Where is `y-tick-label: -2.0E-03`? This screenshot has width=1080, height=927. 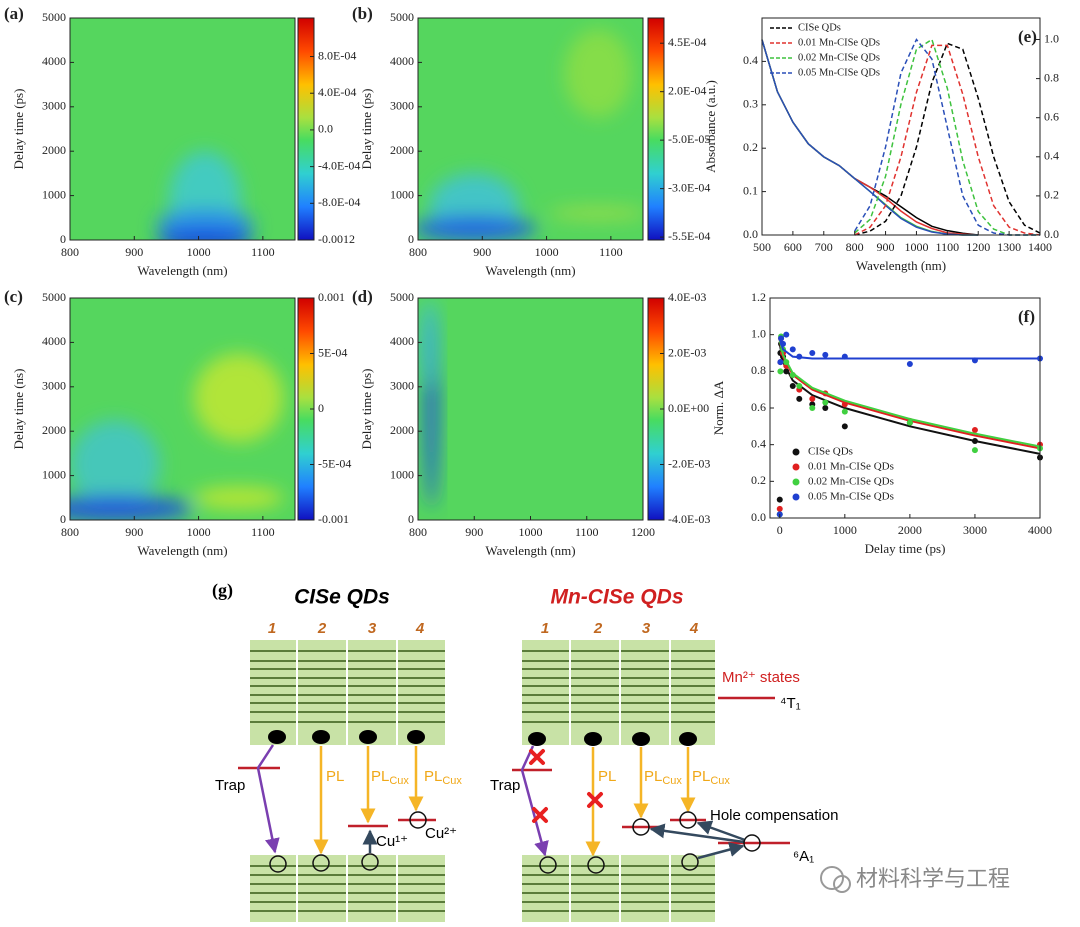
y-tick-label: -2.0E-03 is located at coordinates (689, 463).